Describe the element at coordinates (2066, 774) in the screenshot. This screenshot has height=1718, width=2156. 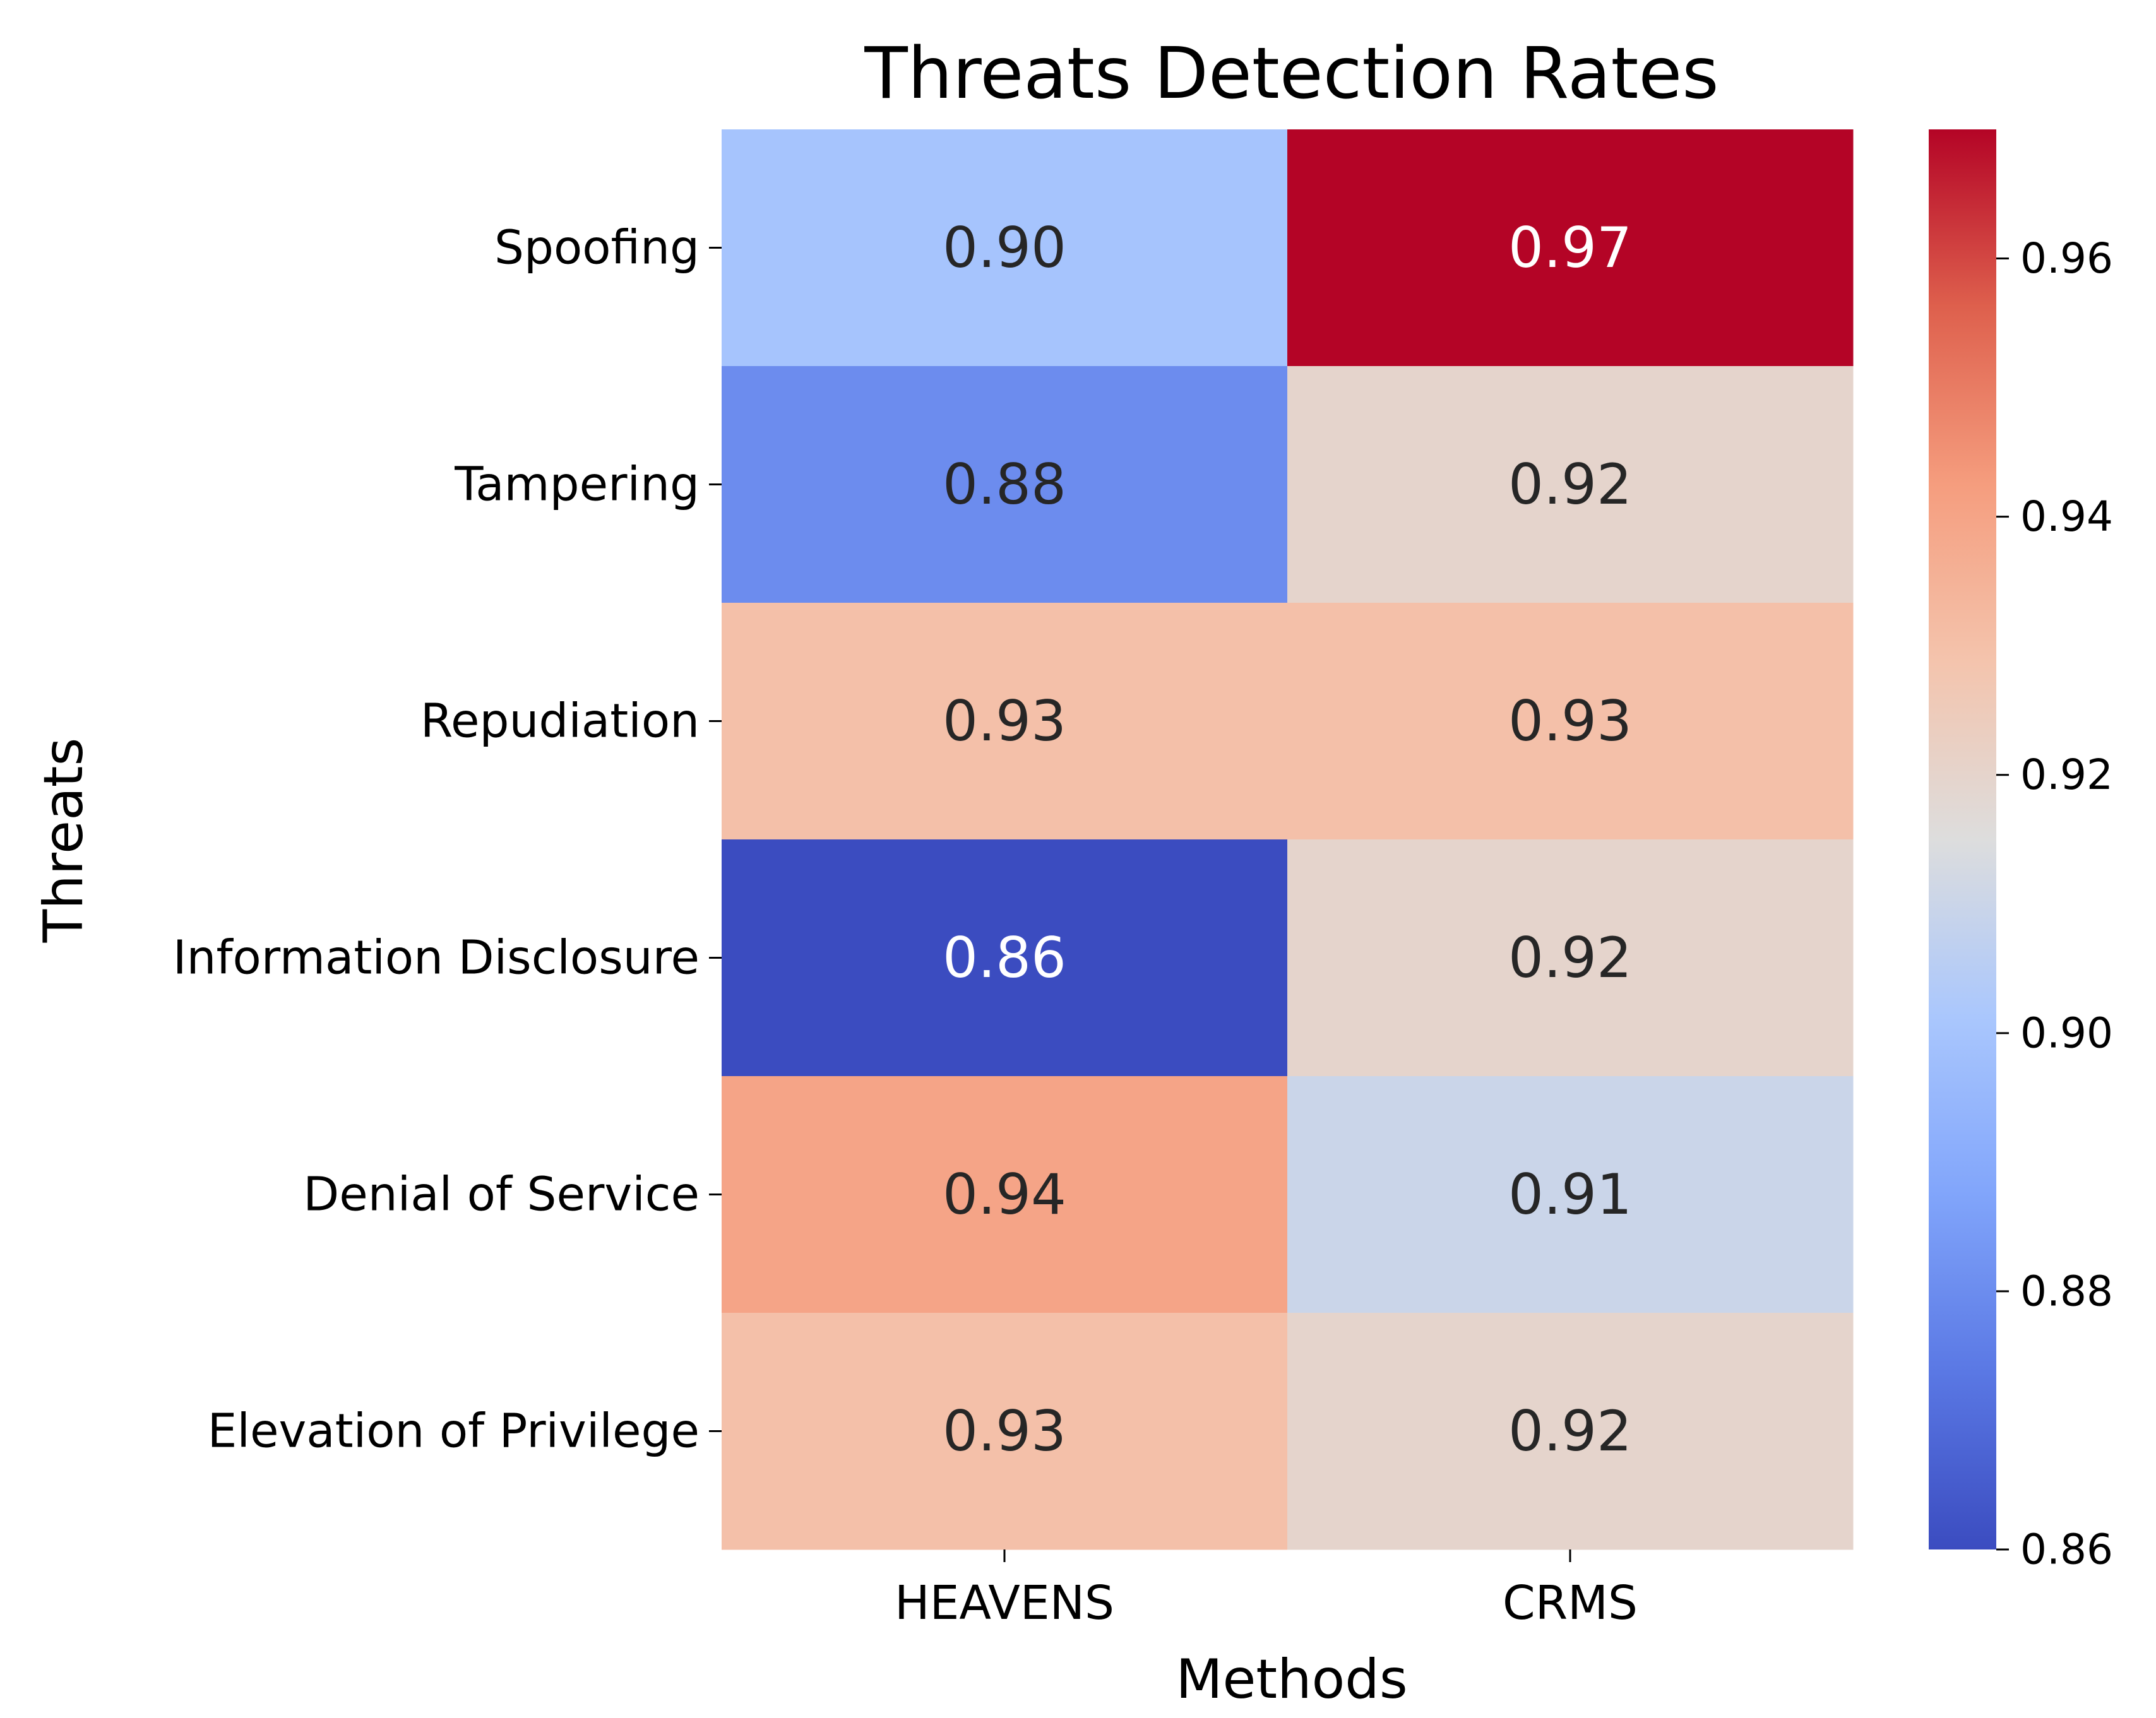
I see `colorbar-tick-label: 0.92` at that location.